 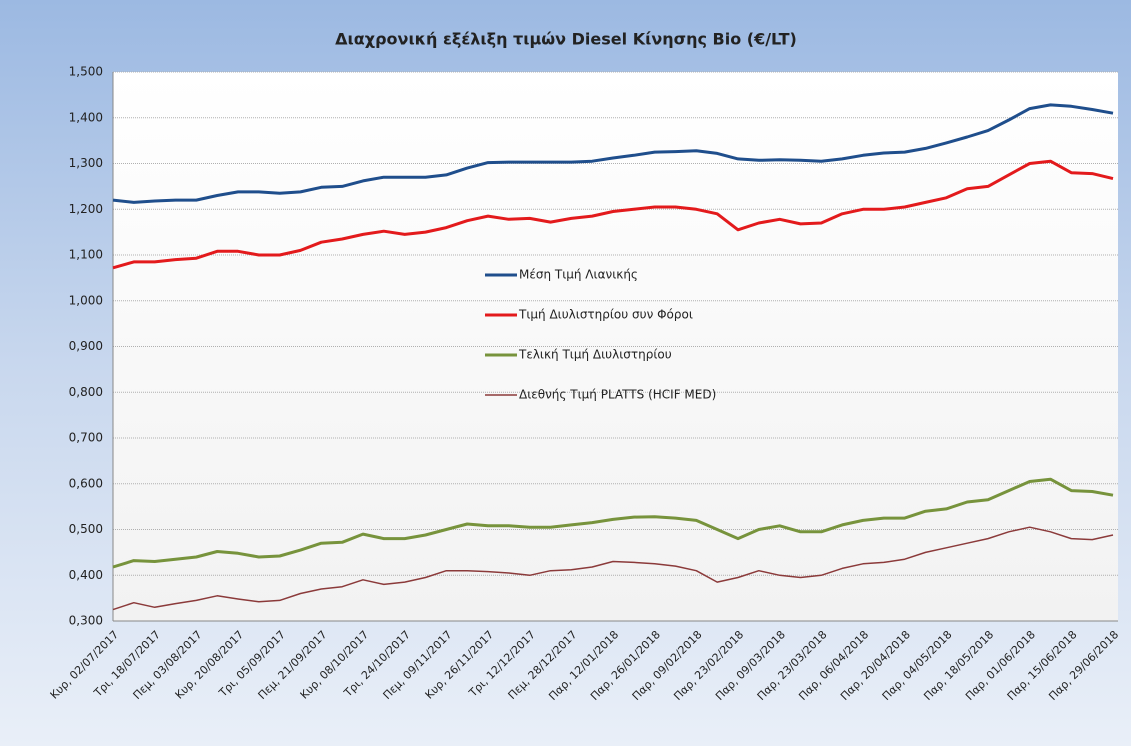 I want to click on y-tick-label: 1,400, so click(x=86, y=117).